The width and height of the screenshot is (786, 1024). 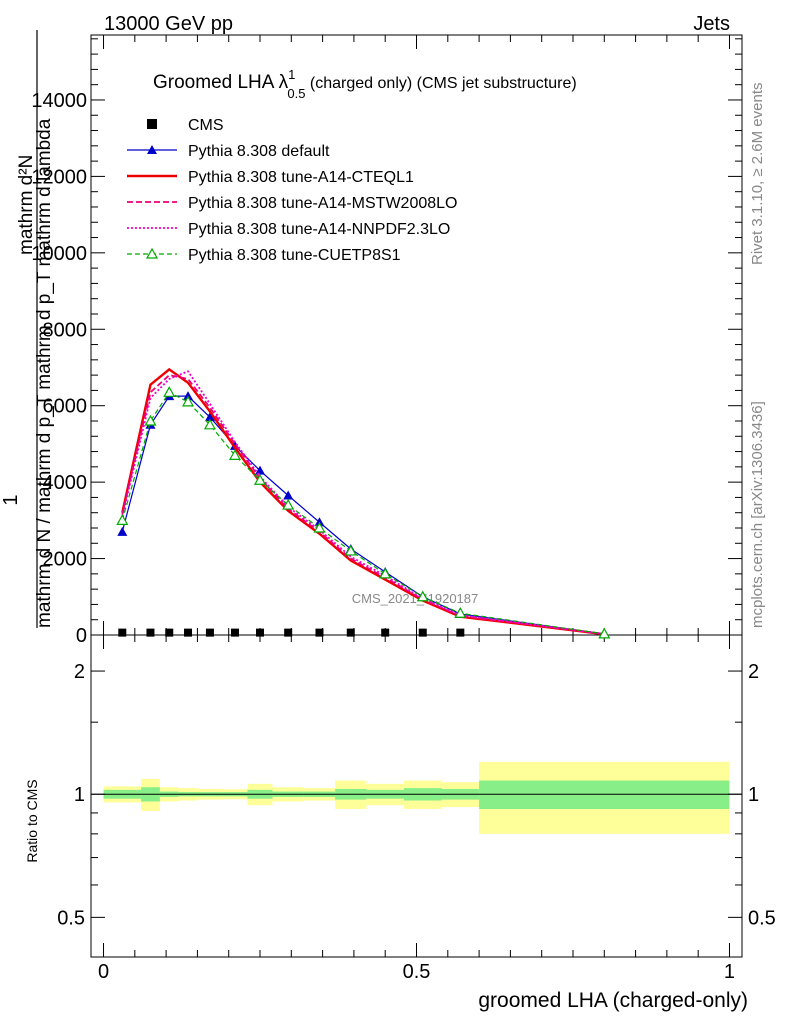 I want to click on title-rest: (charged only) (CMS jet substructure), so click(x=440, y=83).